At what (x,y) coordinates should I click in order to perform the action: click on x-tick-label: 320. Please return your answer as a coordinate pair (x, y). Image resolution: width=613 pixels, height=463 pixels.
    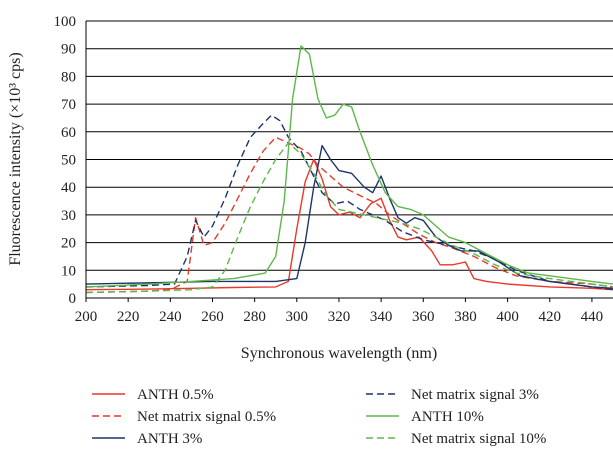
    Looking at the image, I should click on (339, 317).